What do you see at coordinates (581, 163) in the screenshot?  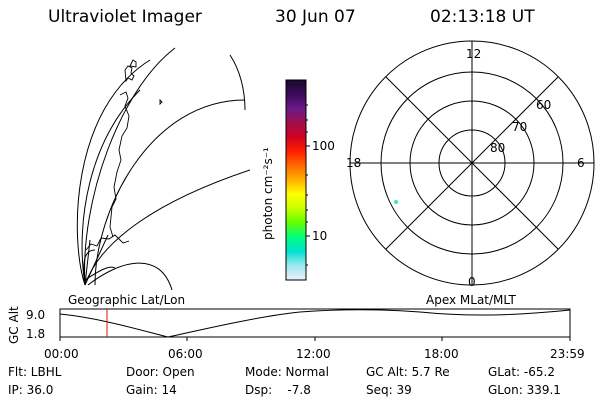 I see `mlt-label-6: 6` at bounding box center [581, 163].